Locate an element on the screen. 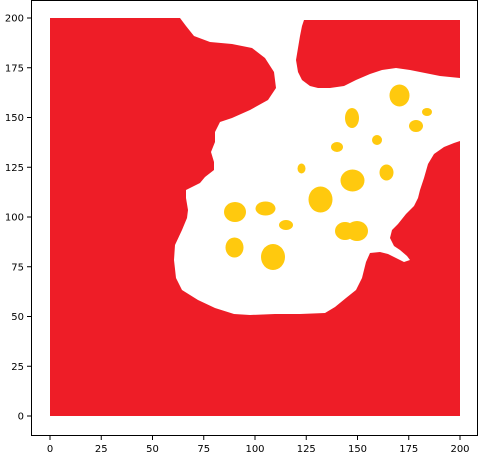  y-axis: 0 25 50 75 100 125 150 175 200 is located at coordinates (18, 218).